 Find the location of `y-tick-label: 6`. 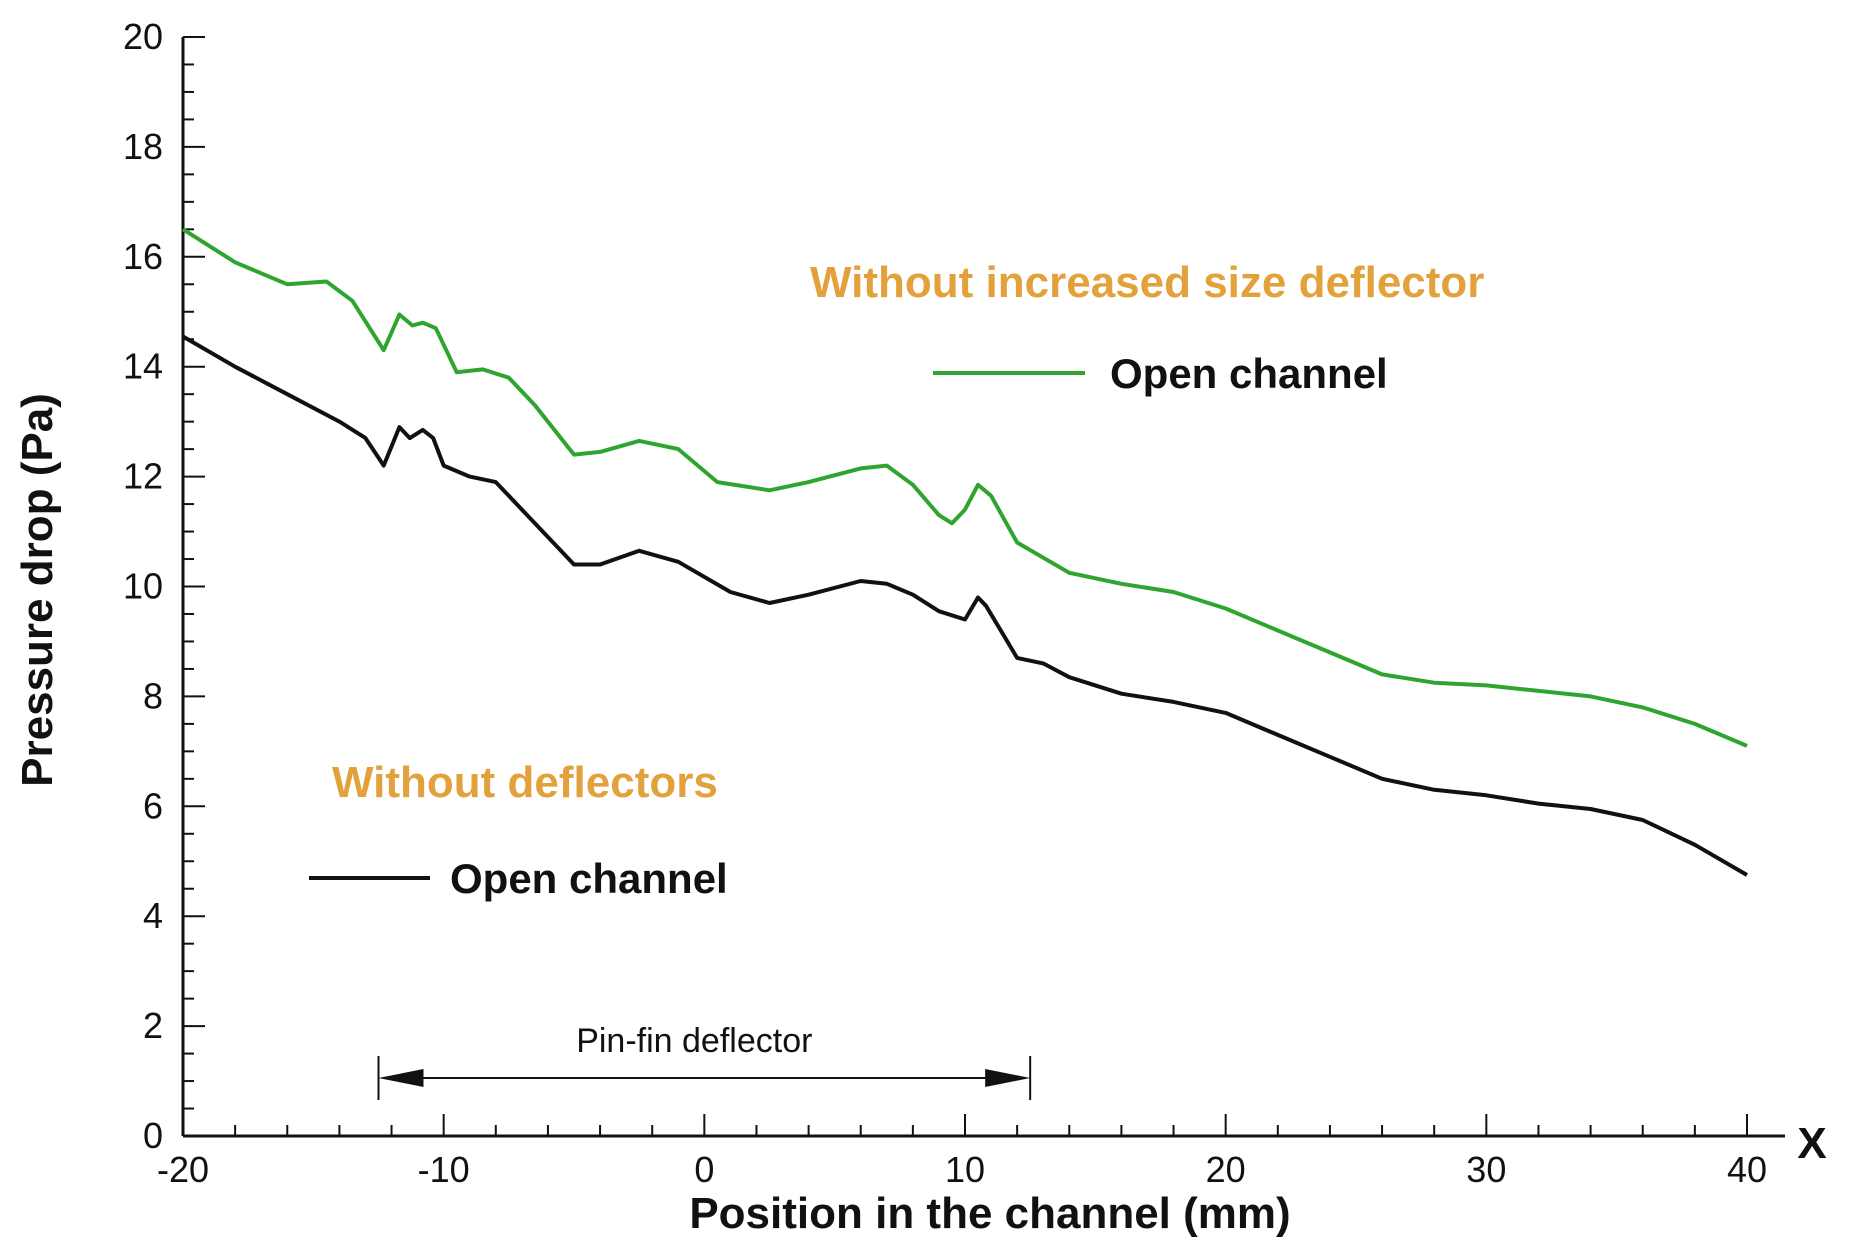

y-tick-label: 6 is located at coordinates (153, 805).